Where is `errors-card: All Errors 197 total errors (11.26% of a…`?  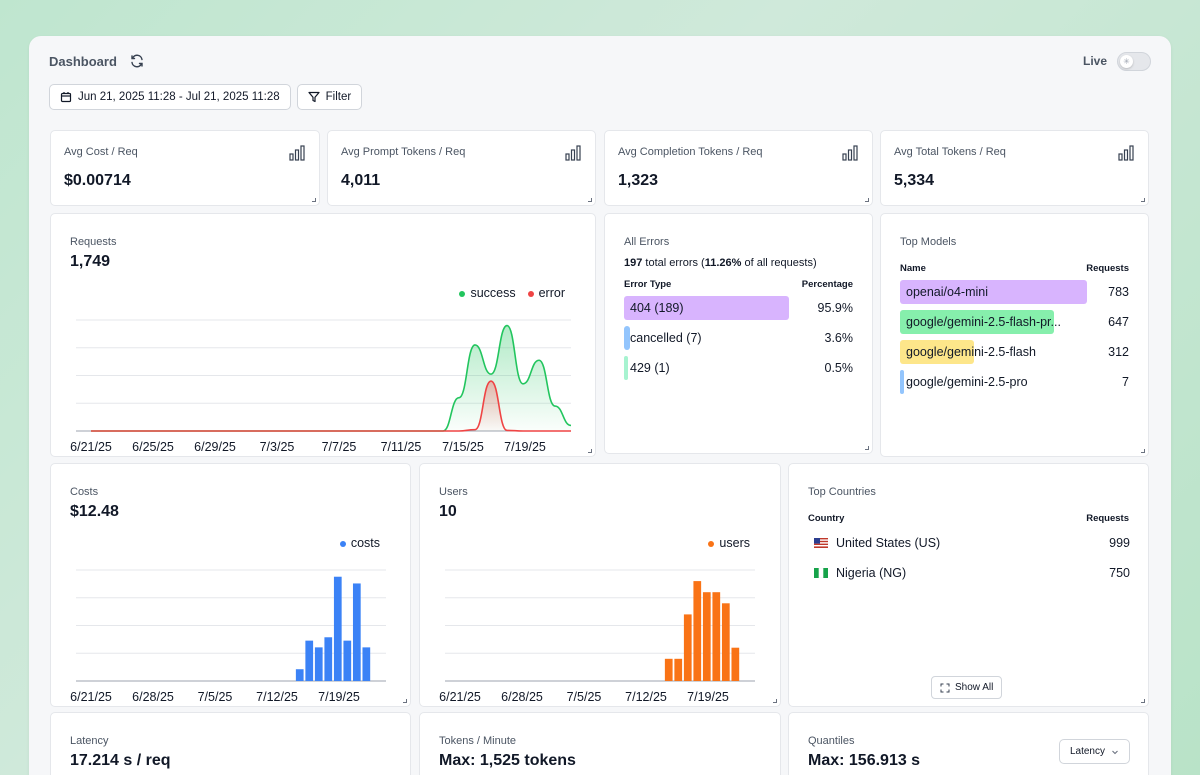
errors-card: All Errors 197 total errors (11.26% of a… is located at coordinates (738, 333).